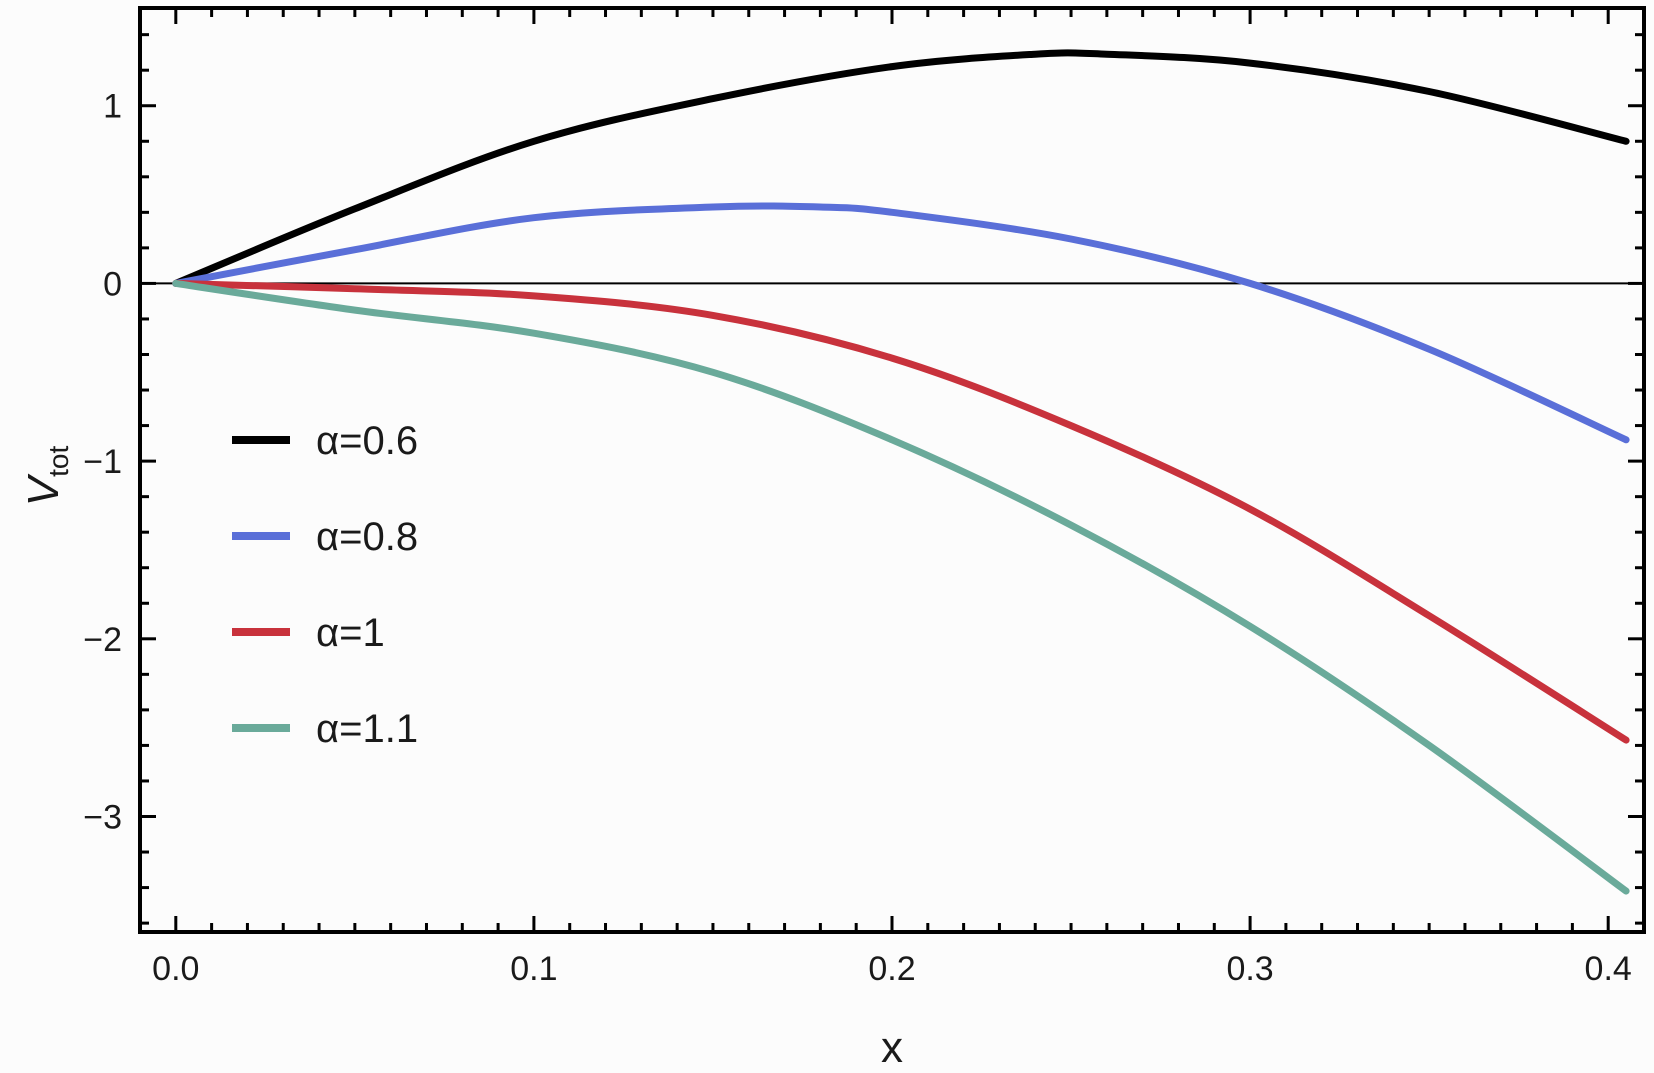 This screenshot has height=1073, width=1654. What do you see at coordinates (112, 284) in the screenshot?
I see `y-tick-label: 0` at bounding box center [112, 284].